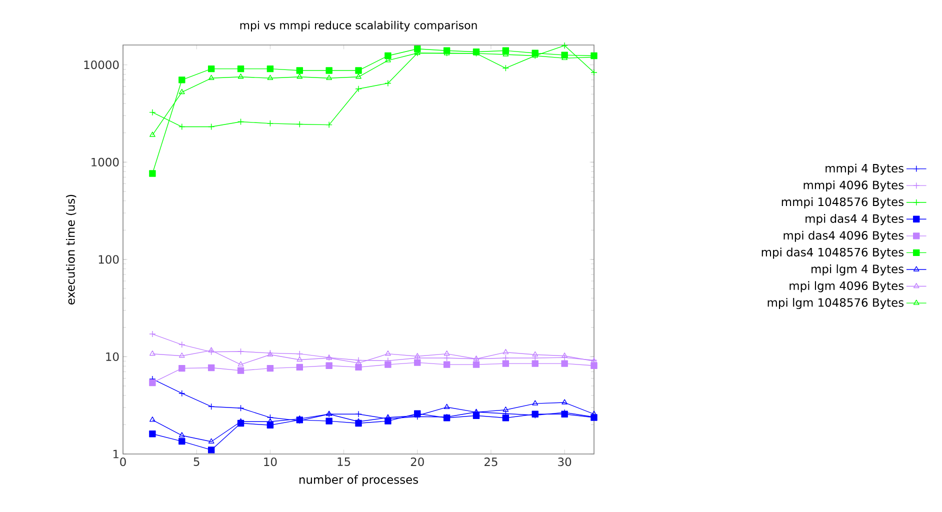 This screenshot has height=512, width=942. Describe the element at coordinates (565, 462) in the screenshot. I see `x-tick-label: 30` at that location.